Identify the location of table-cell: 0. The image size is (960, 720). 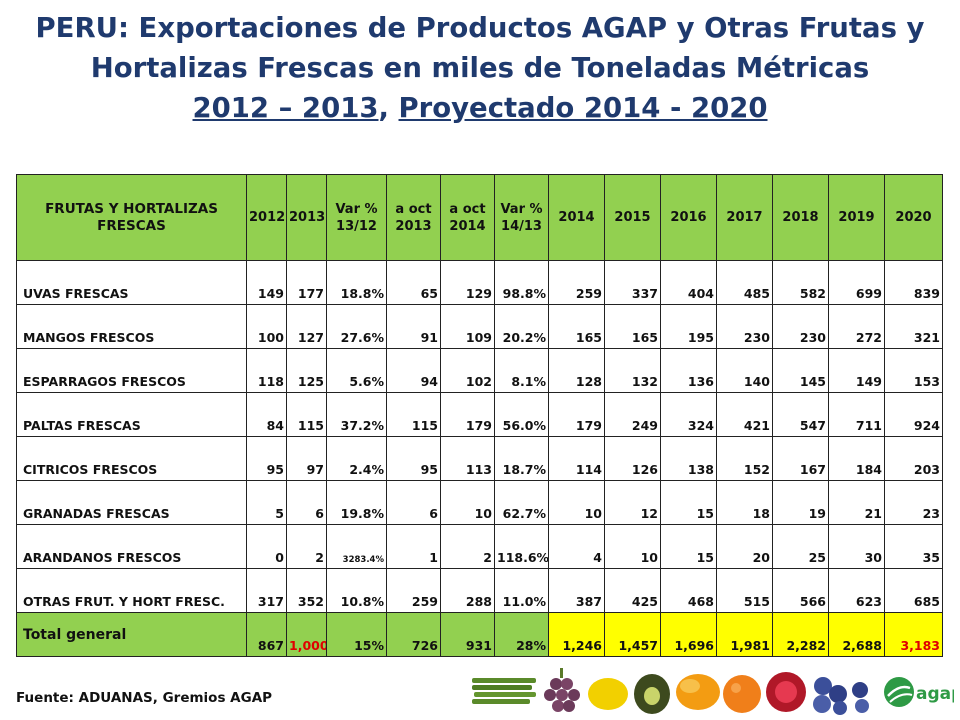
(266, 546).